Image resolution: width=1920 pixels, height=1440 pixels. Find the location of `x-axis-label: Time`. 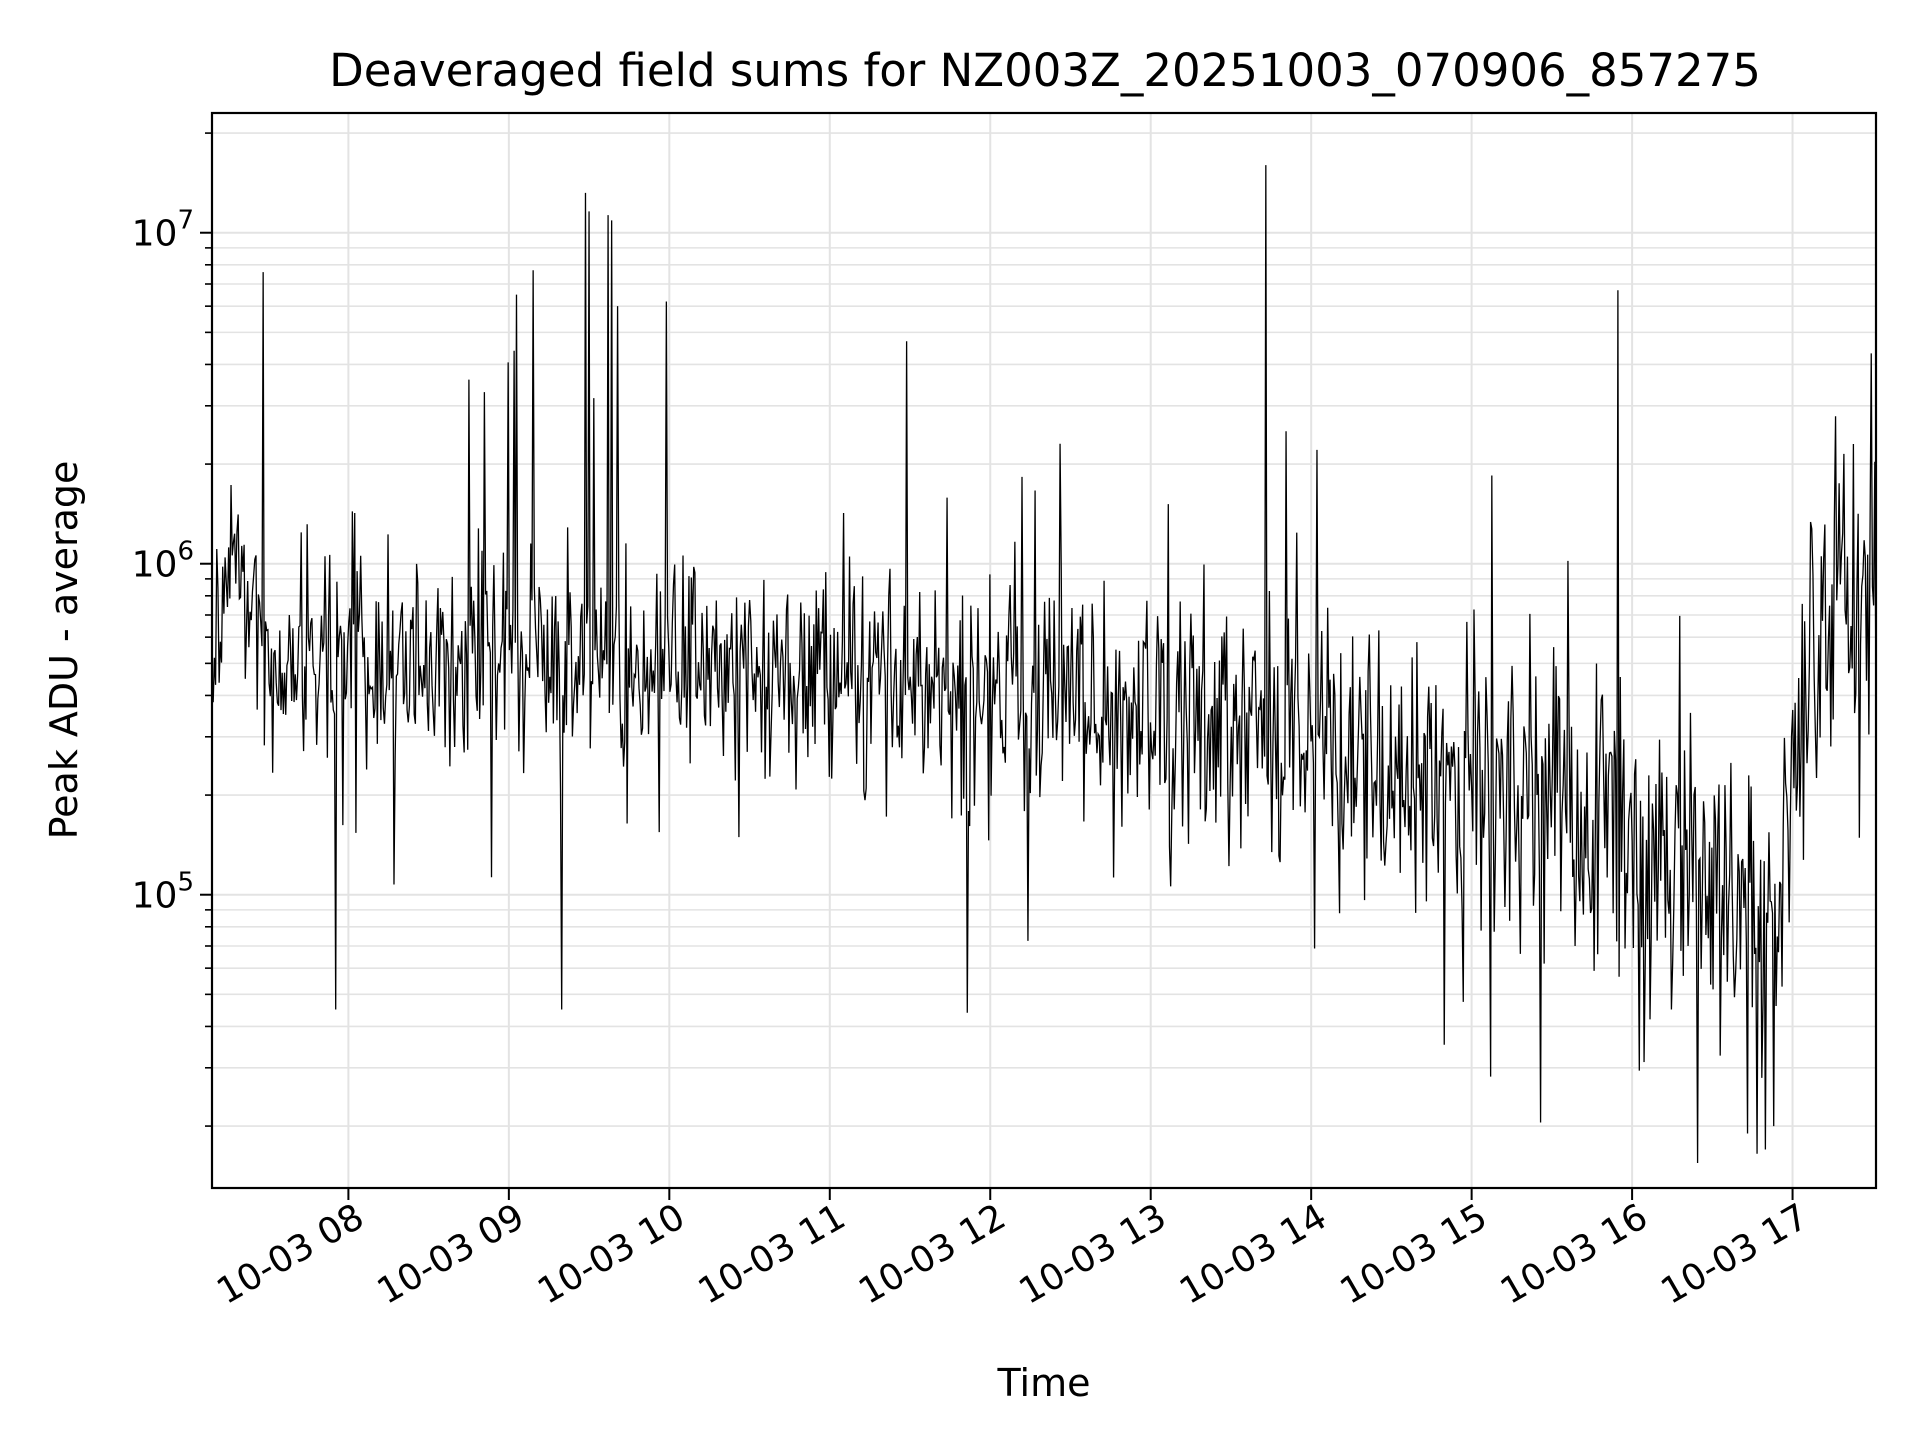

x-axis-label: Time is located at coordinates (1044, 1383).